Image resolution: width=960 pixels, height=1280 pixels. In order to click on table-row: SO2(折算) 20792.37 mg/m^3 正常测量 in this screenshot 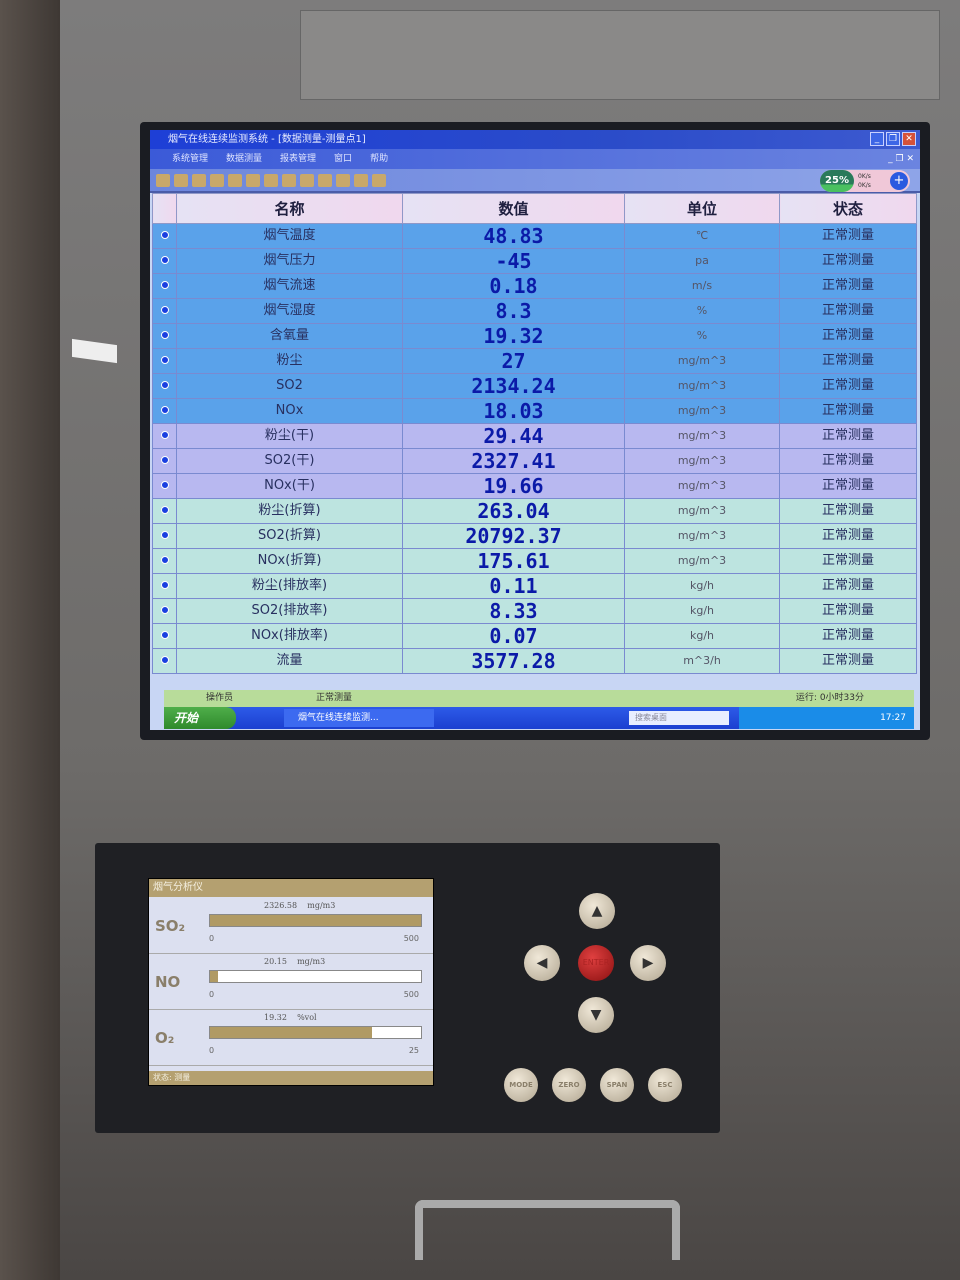, I will do `click(534, 536)`.